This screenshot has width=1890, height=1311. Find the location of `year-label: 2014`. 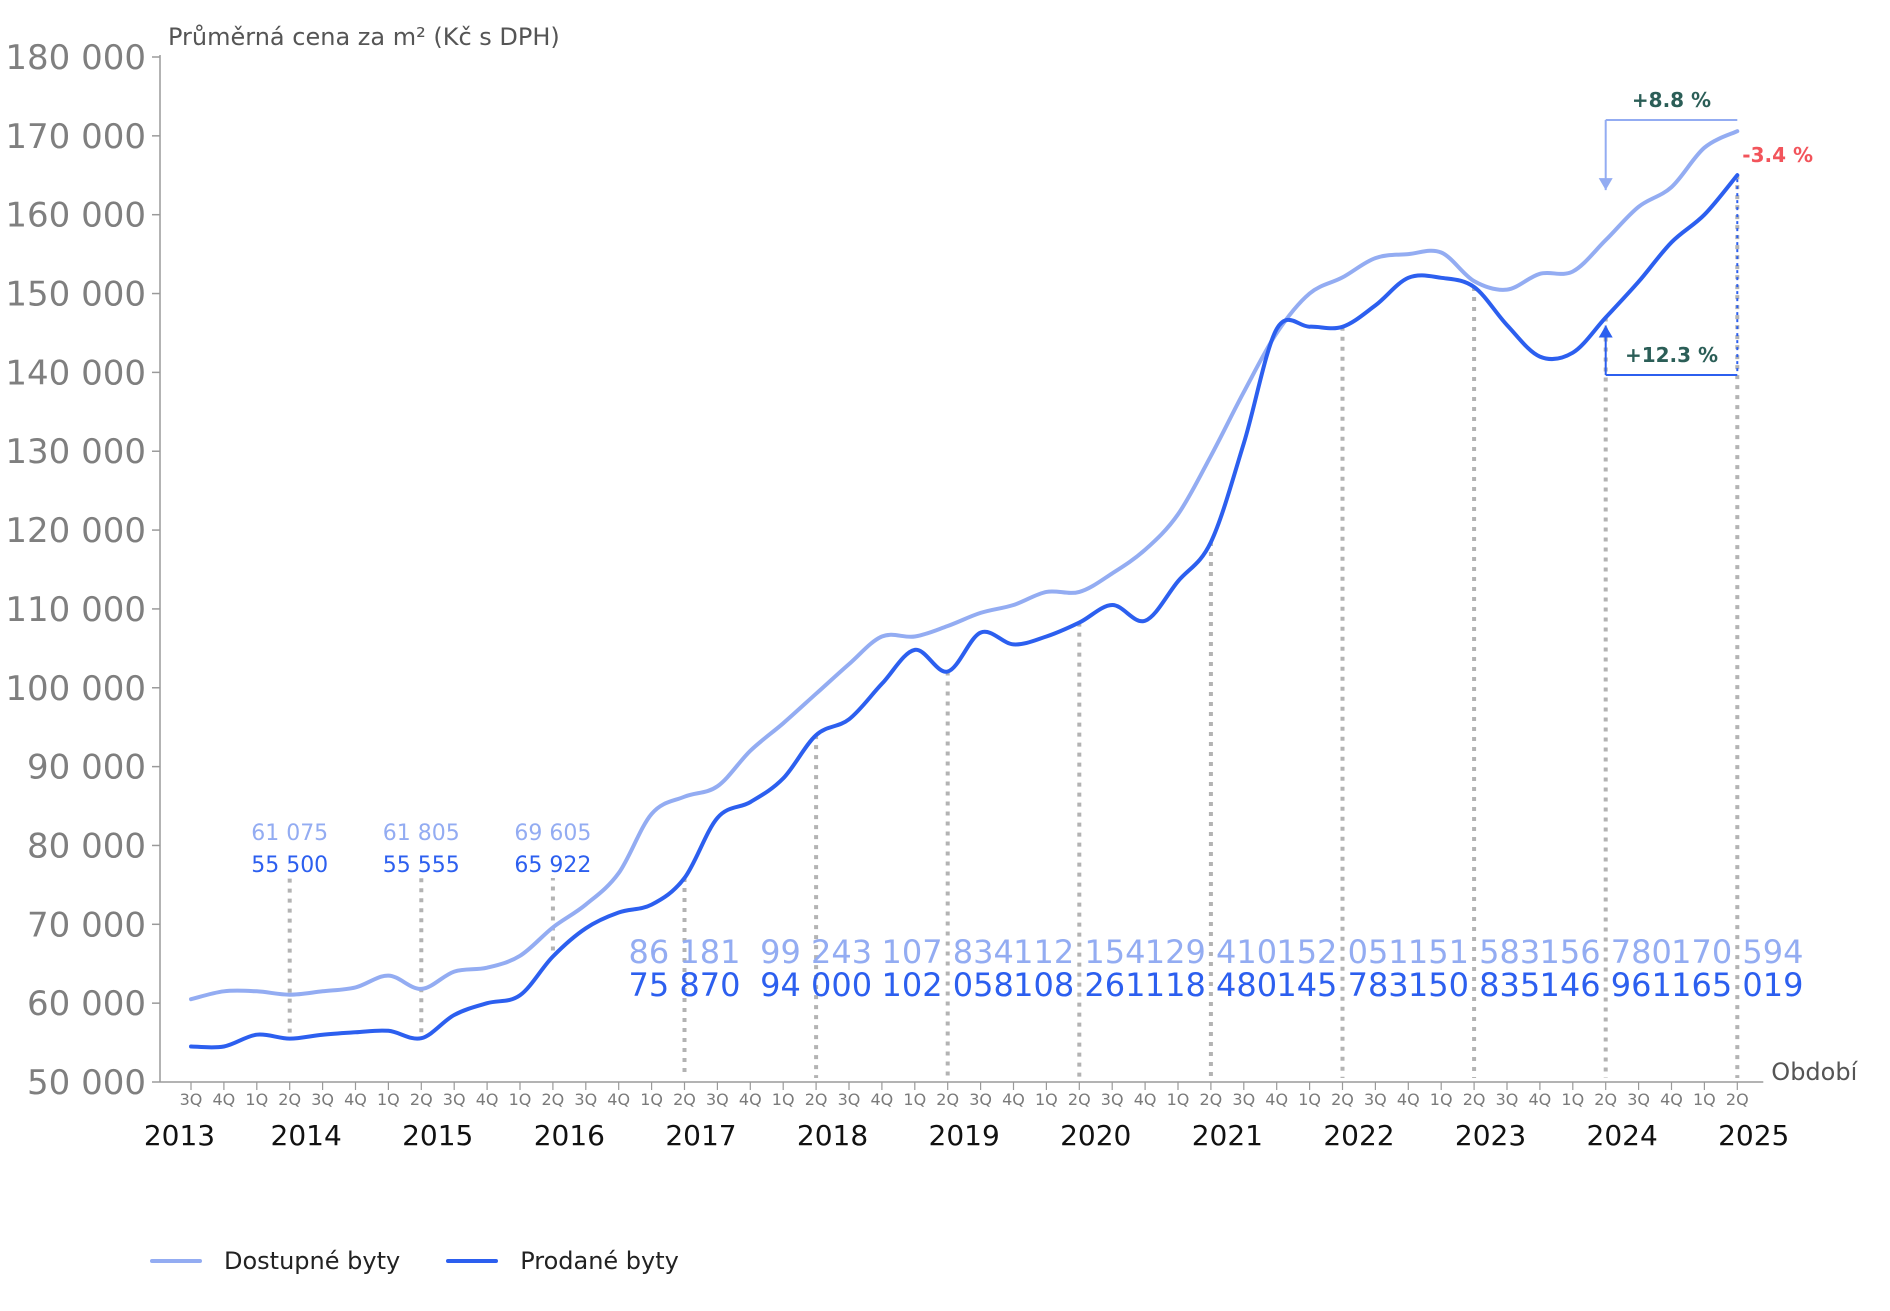

year-label: 2014 is located at coordinates (306, 1135).